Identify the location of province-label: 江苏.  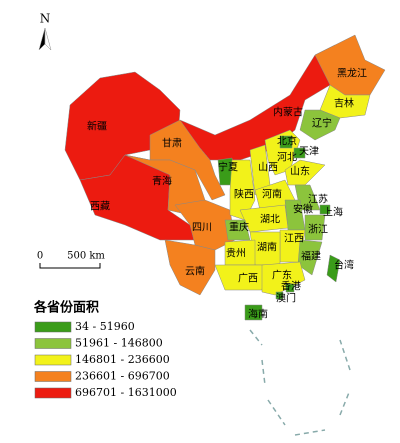
(318, 199).